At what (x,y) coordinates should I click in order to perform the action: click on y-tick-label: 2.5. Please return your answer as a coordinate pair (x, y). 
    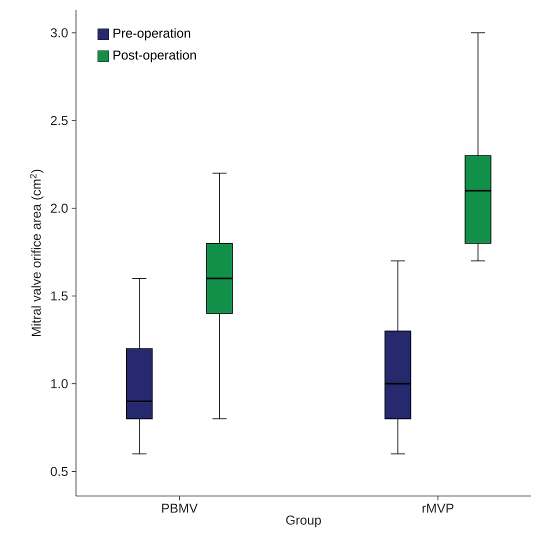
    Looking at the image, I should click on (59, 121).